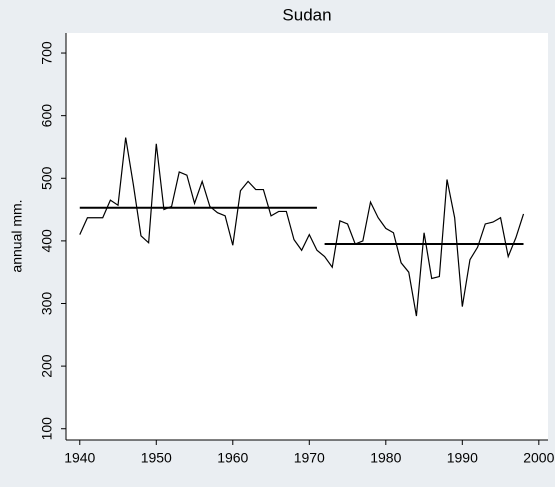  What do you see at coordinates (17, 235) in the screenshot?
I see `y-axis-label: annual mm.` at bounding box center [17, 235].